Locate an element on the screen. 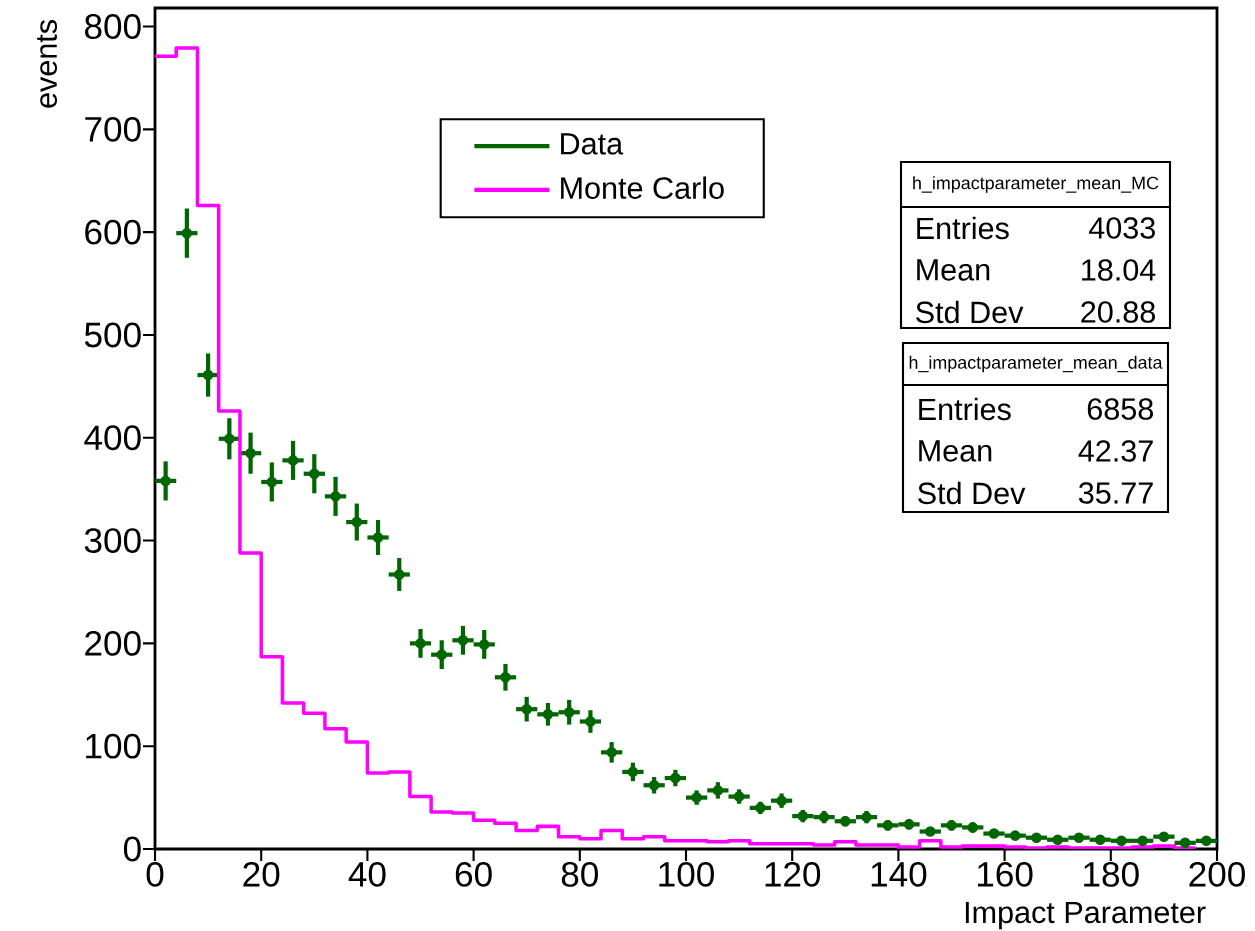 This screenshot has width=1255, height=931. y-tick-label: 400 is located at coordinates (112, 438).